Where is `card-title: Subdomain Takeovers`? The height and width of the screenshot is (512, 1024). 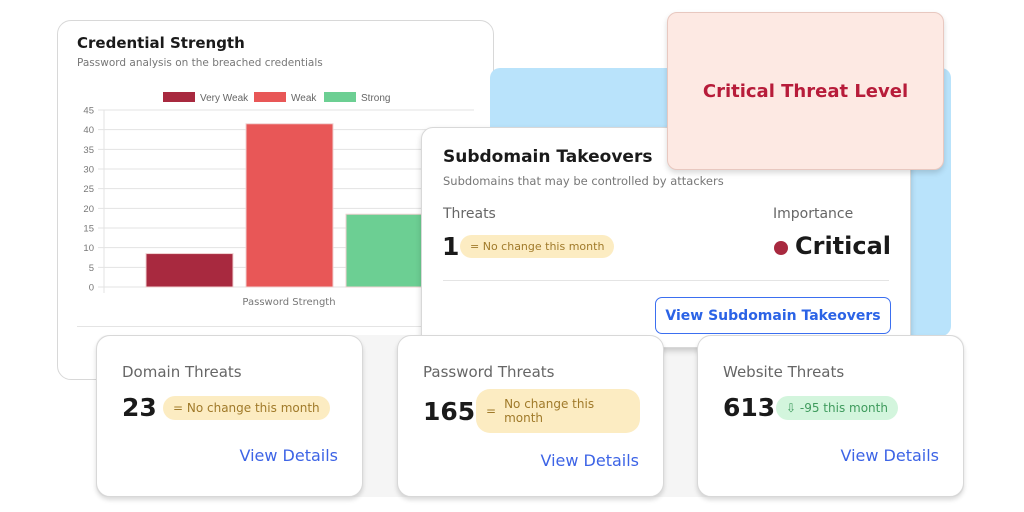
card-title: Subdomain Takeovers is located at coordinates (548, 157).